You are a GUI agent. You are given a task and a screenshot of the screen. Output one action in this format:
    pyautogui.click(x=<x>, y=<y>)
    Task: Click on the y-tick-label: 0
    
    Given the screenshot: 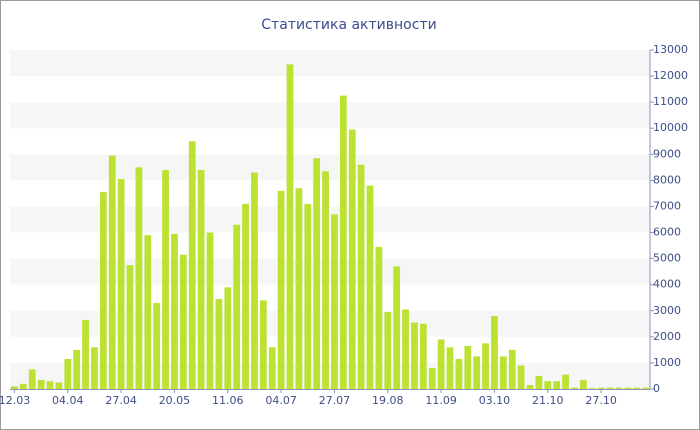 What is the action you would take?
    pyautogui.click(x=656, y=388)
    